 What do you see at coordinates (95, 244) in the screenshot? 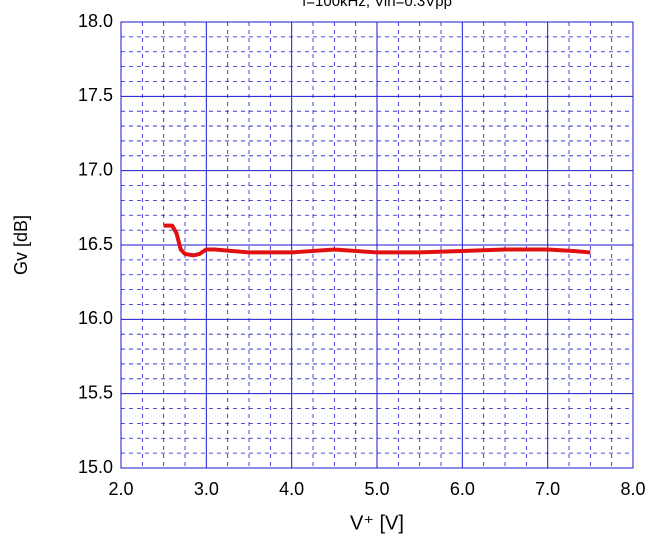
I see `y-tick-label: 16.5` at bounding box center [95, 244].